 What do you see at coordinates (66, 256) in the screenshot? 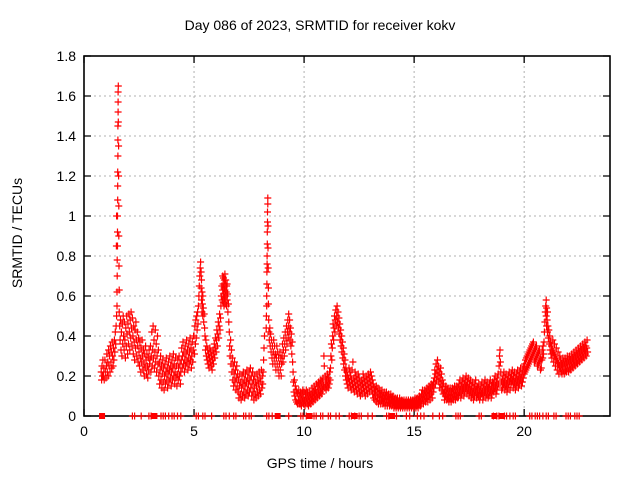
I see `y-tick-label: 0.8` at bounding box center [66, 256].